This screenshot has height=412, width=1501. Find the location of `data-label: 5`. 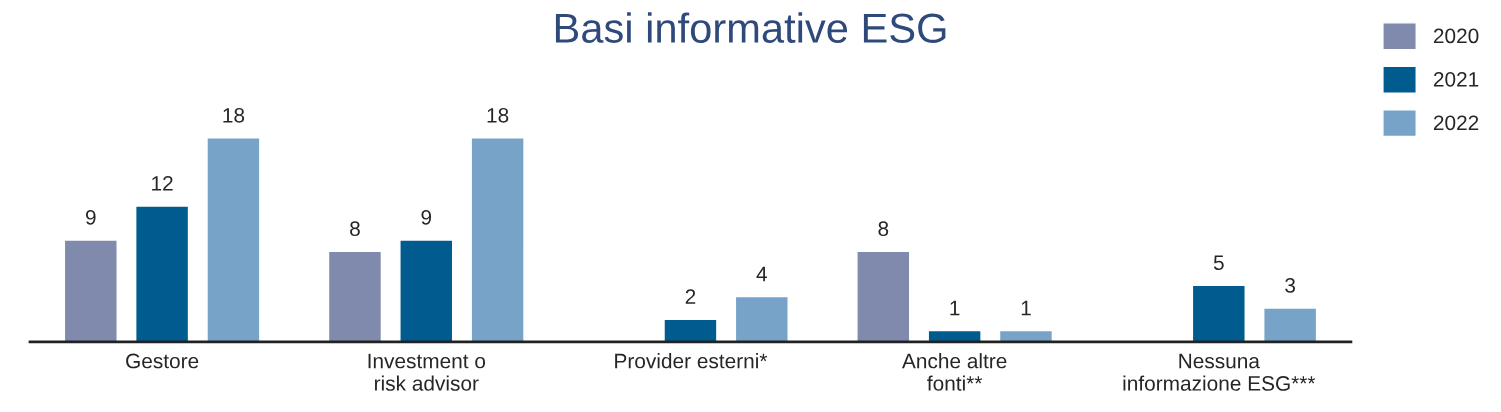

data-label: 5 is located at coordinates (1218, 263).